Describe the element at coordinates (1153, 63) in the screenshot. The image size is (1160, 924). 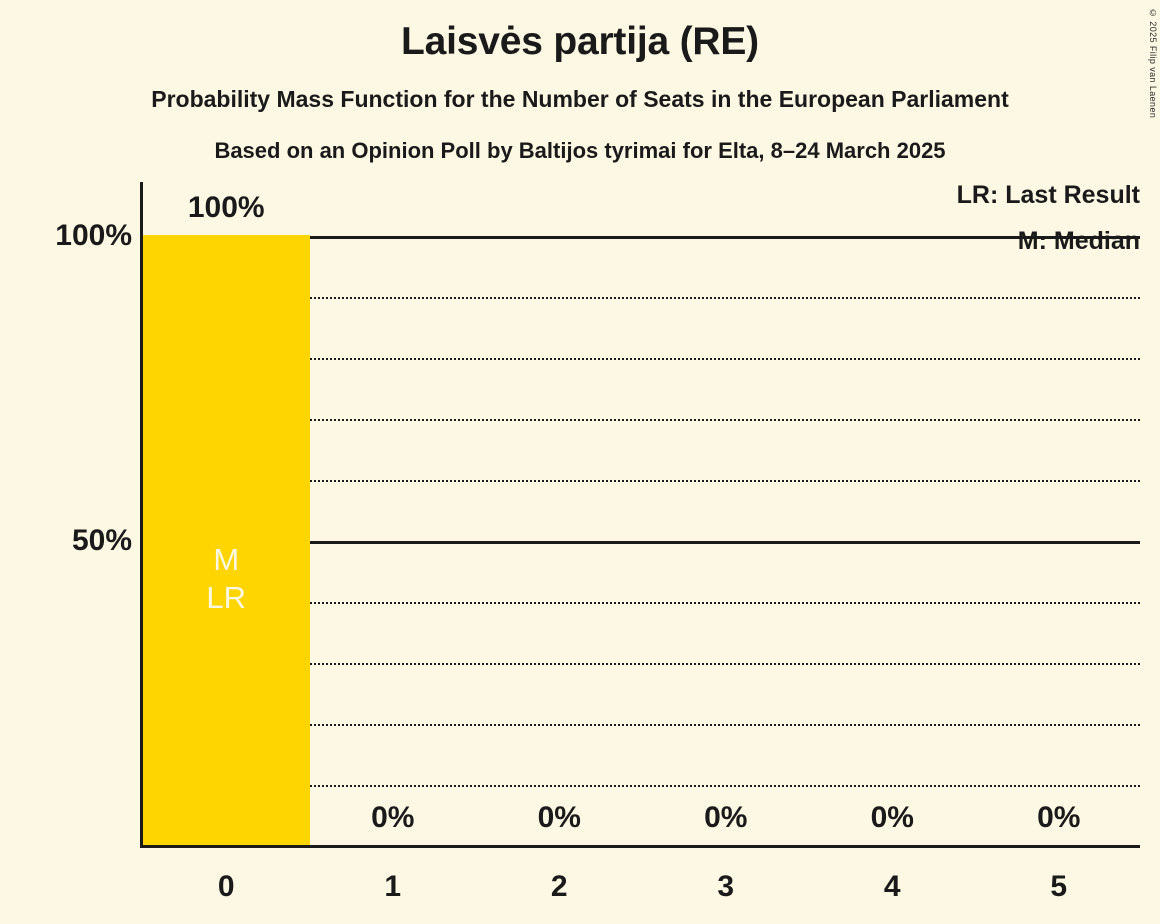
I see `copyright-notice: © 2025 Filip van Laenen` at that location.